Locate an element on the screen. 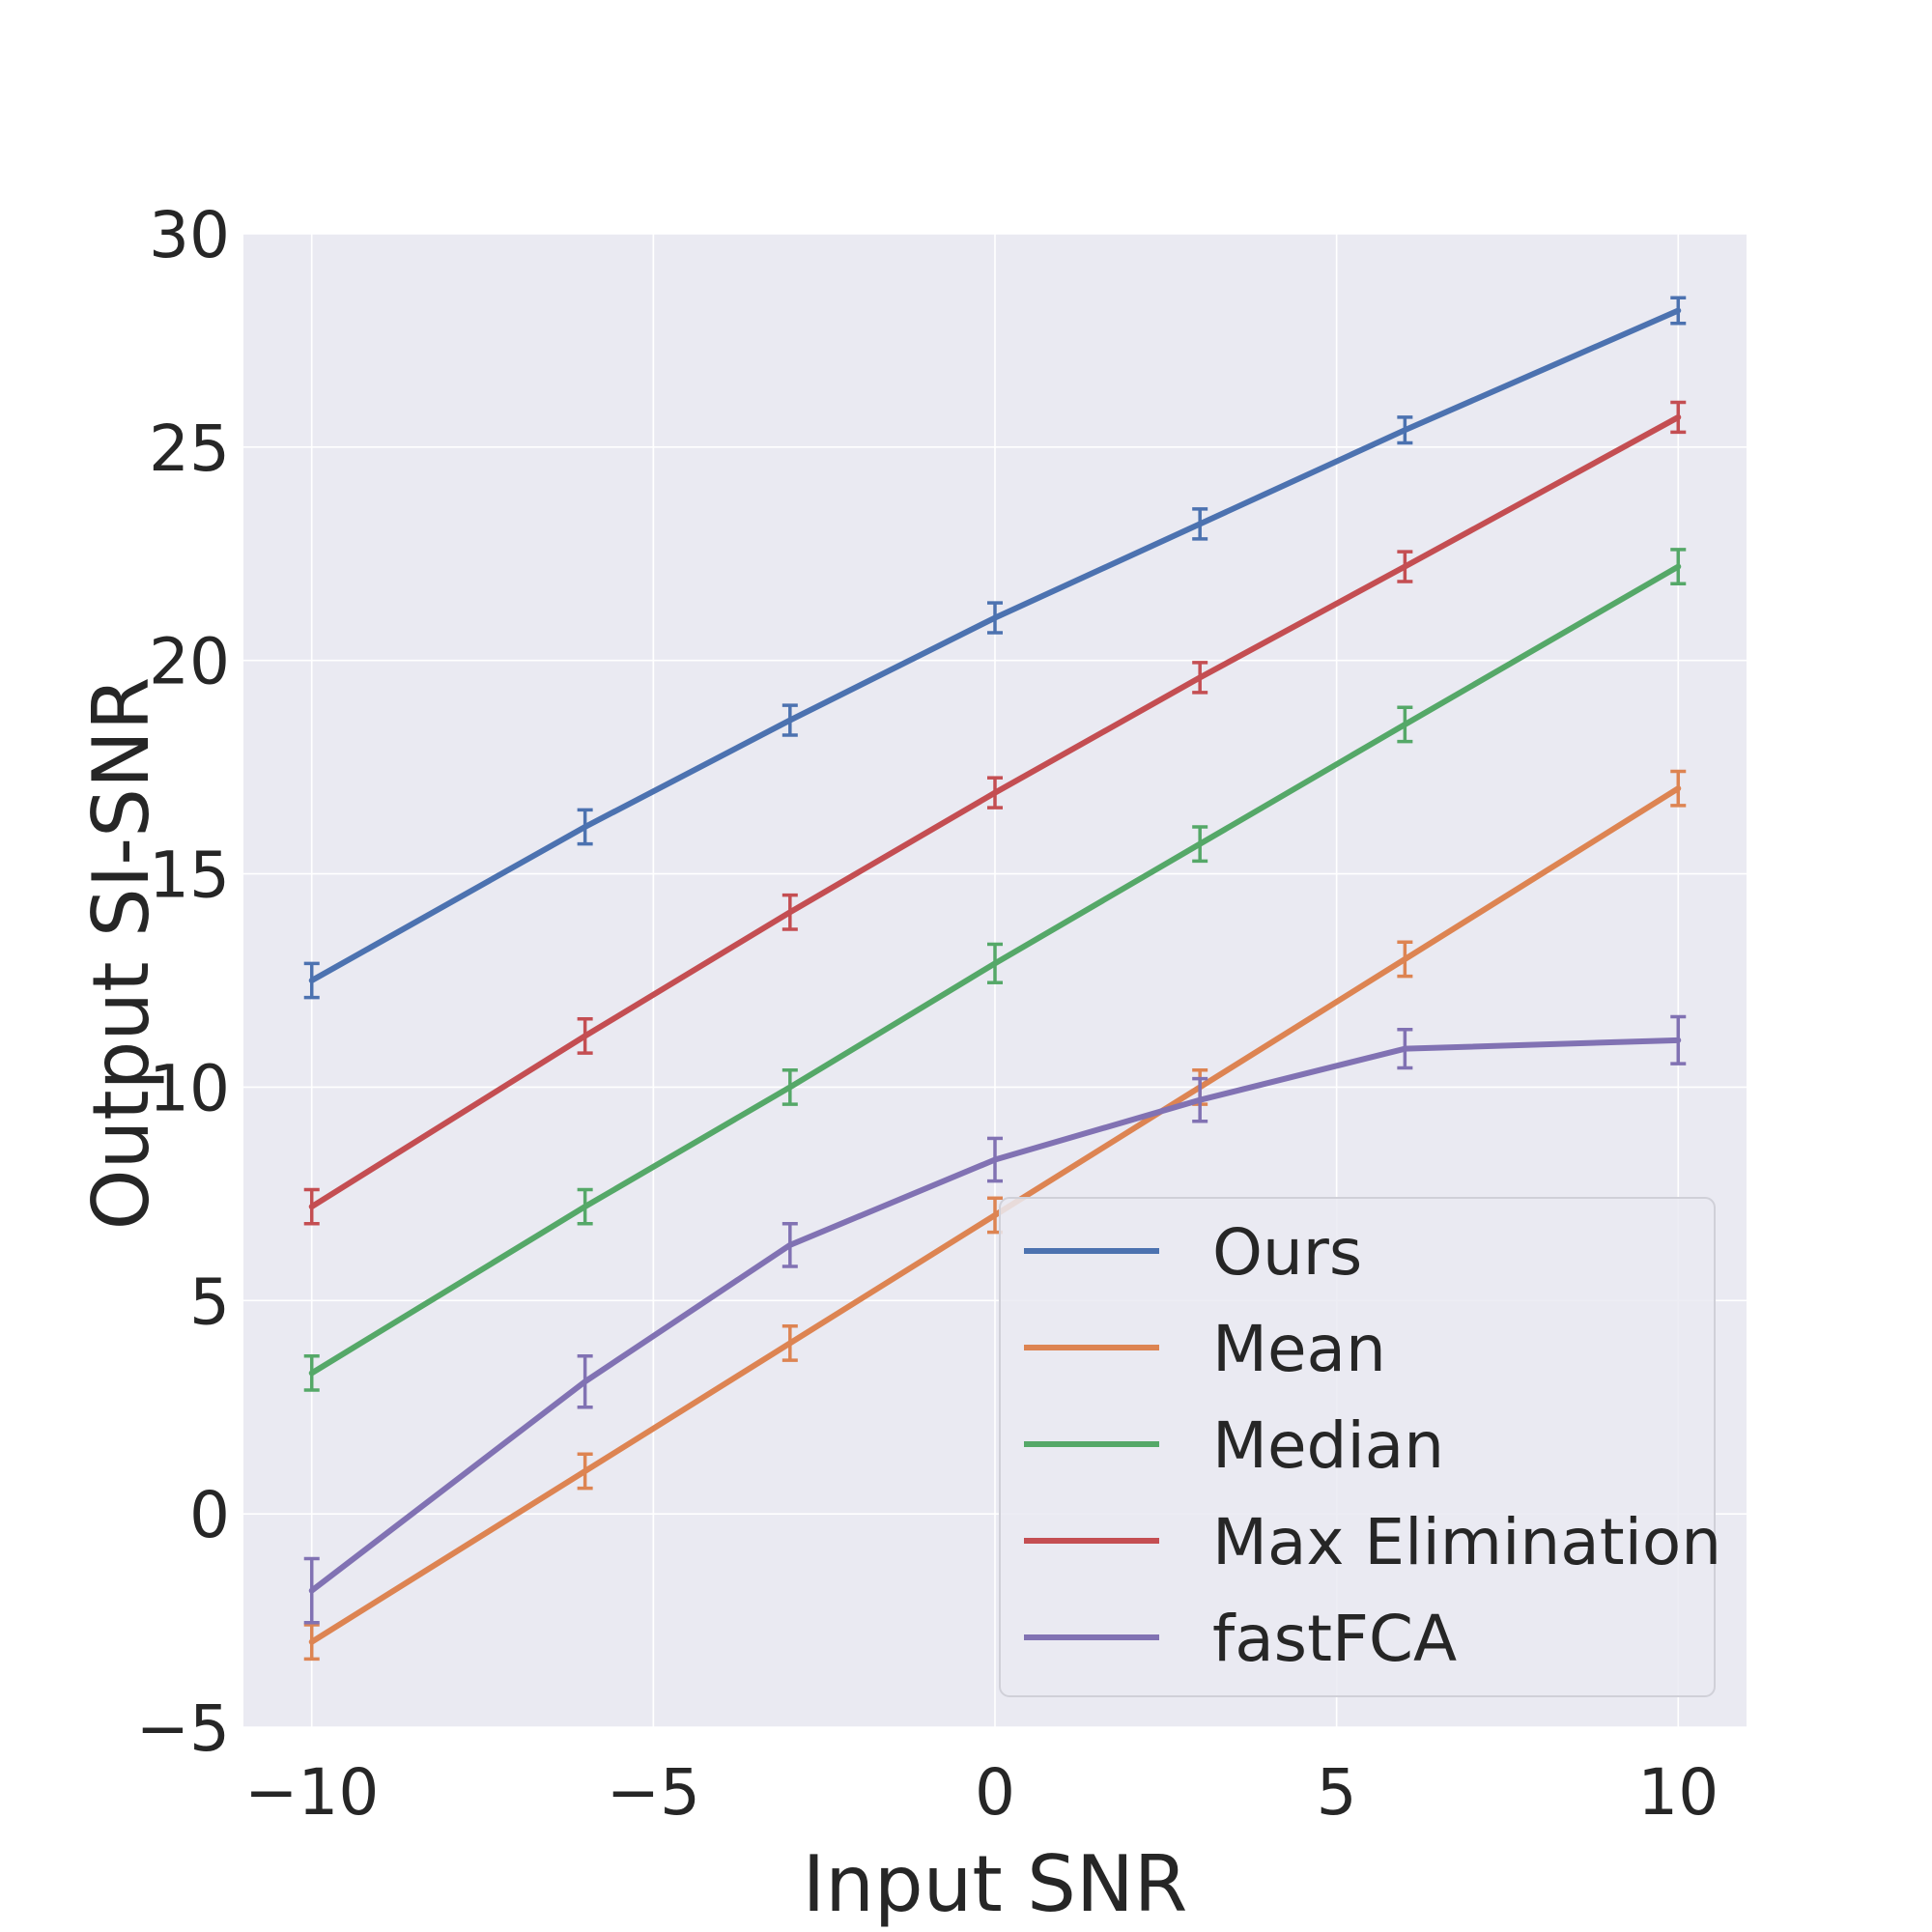 The height and width of the screenshot is (1932, 1932). legend: Ours Mean Median Max Elimination fastFCA is located at coordinates (1360, 1447).